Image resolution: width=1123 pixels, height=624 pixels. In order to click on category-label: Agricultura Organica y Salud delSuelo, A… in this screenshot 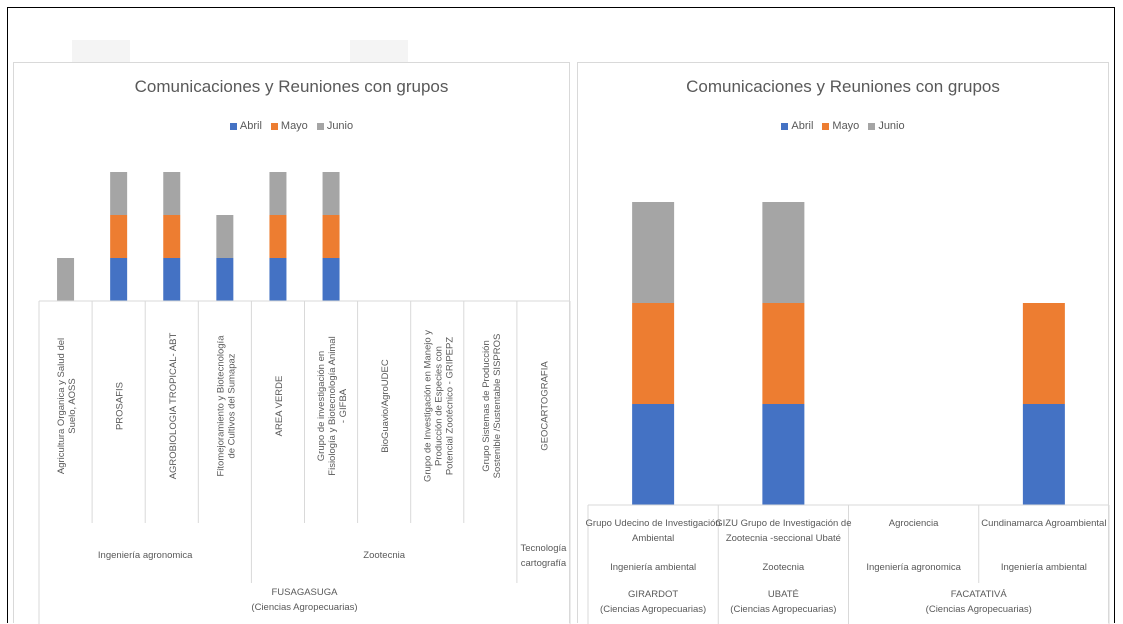, I will do `click(67, 406)`.